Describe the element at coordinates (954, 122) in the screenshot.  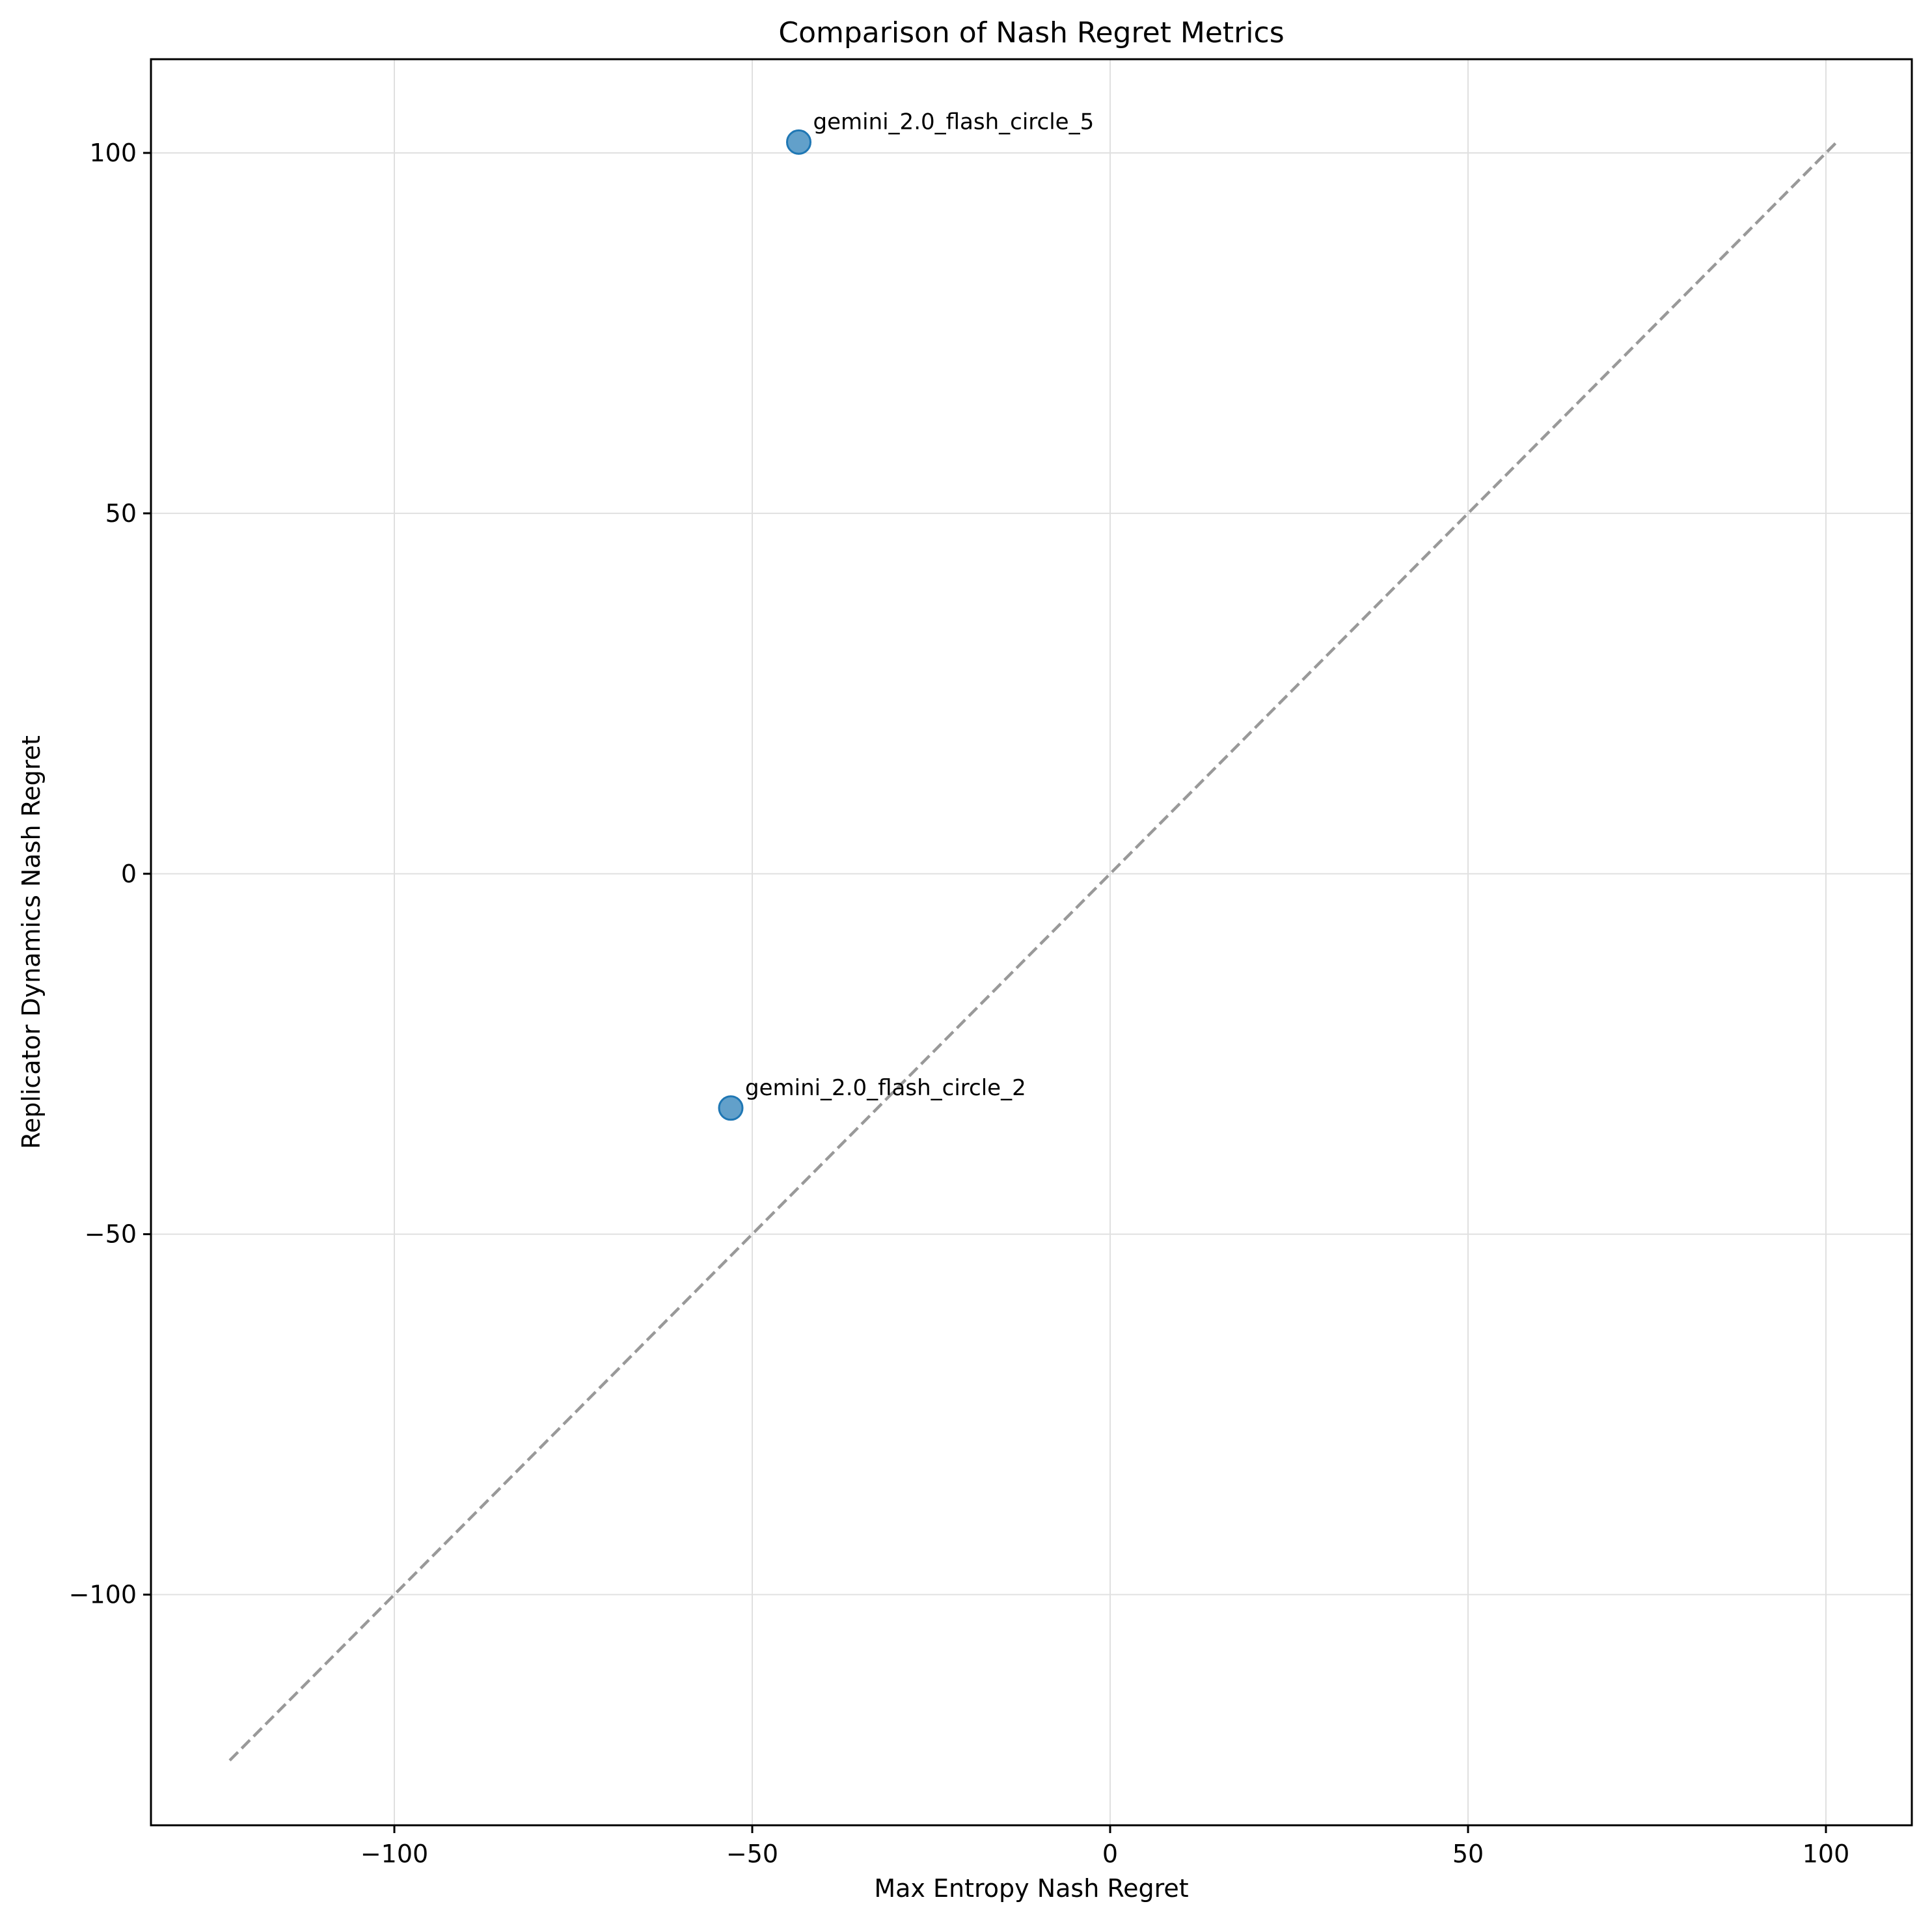
I see `point-label-0: gemini_2.0_flash_circle_5` at that location.